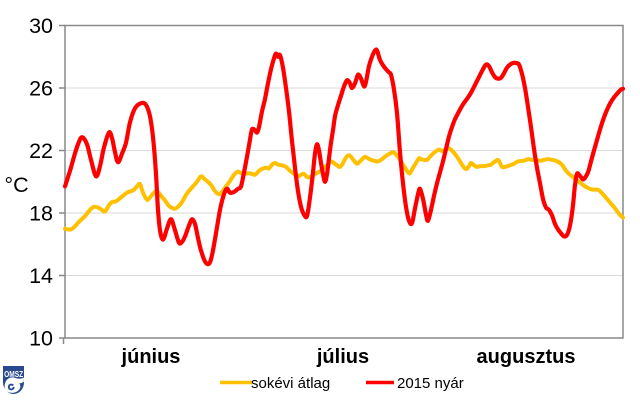 Image resolution: width=640 pixels, height=400 pixels. What do you see at coordinates (17, 185) in the screenshot?
I see `svg-text: °C` at bounding box center [17, 185].